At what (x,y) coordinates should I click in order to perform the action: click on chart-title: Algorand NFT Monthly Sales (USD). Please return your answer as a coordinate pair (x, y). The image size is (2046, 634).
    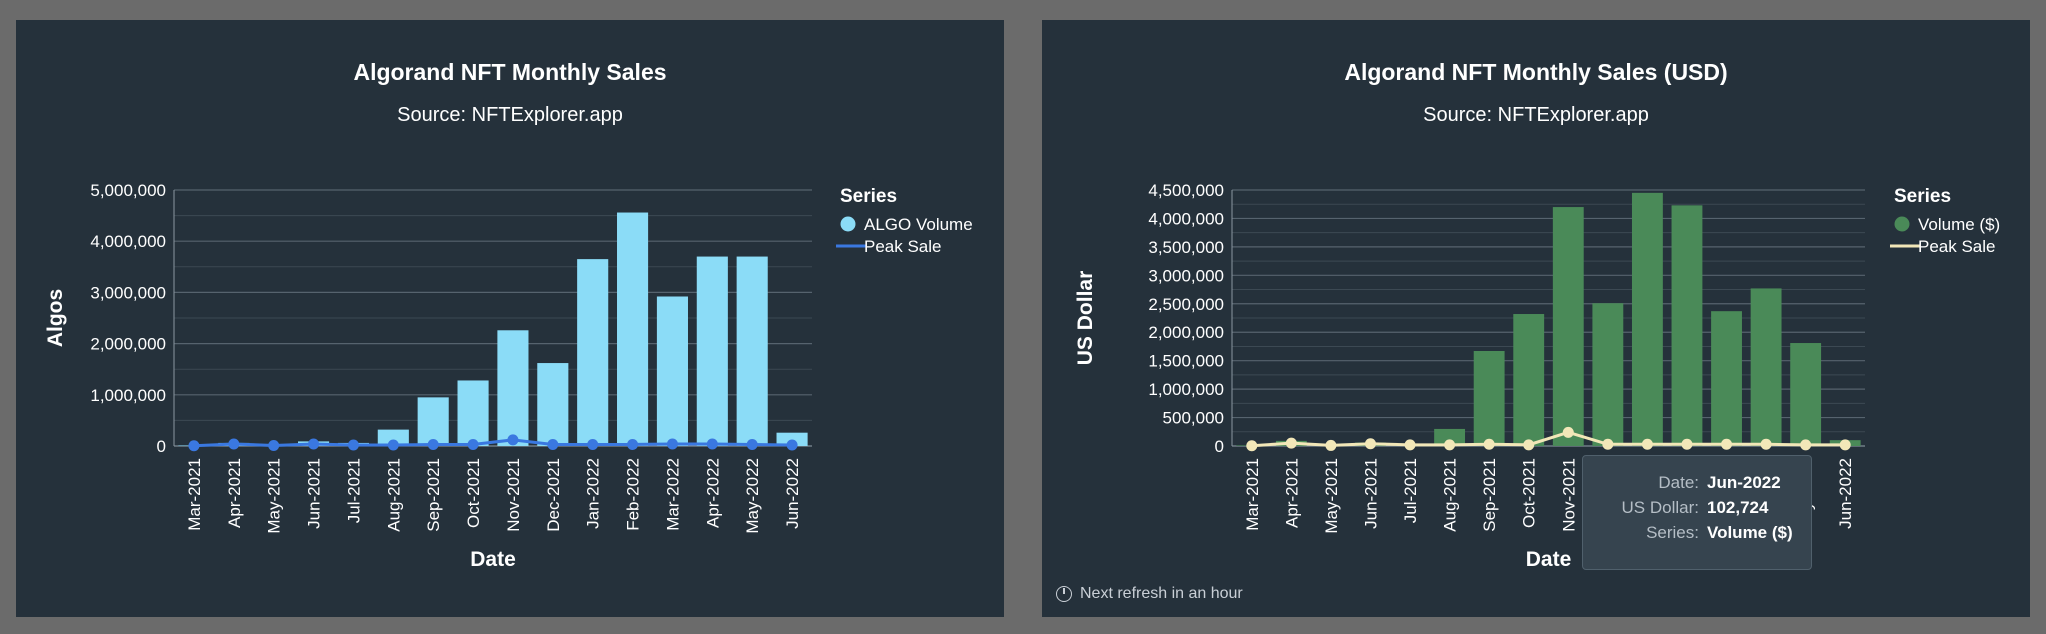
    Looking at the image, I should click on (1535, 72).